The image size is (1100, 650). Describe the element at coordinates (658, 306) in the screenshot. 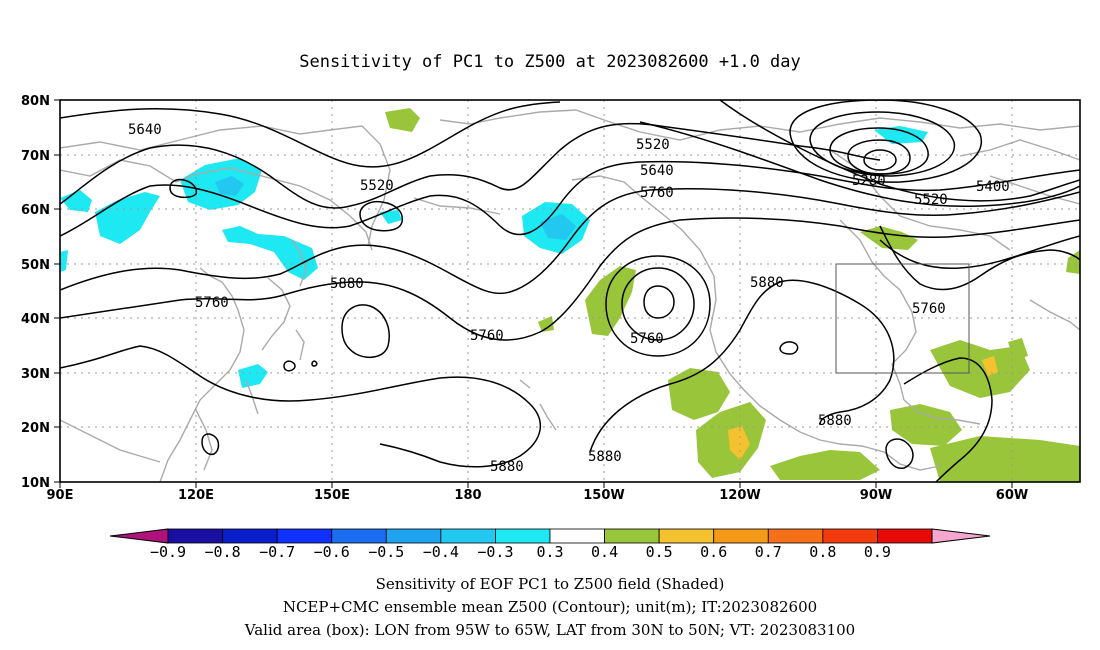

I see `contour-5760-pacific-low` at that location.